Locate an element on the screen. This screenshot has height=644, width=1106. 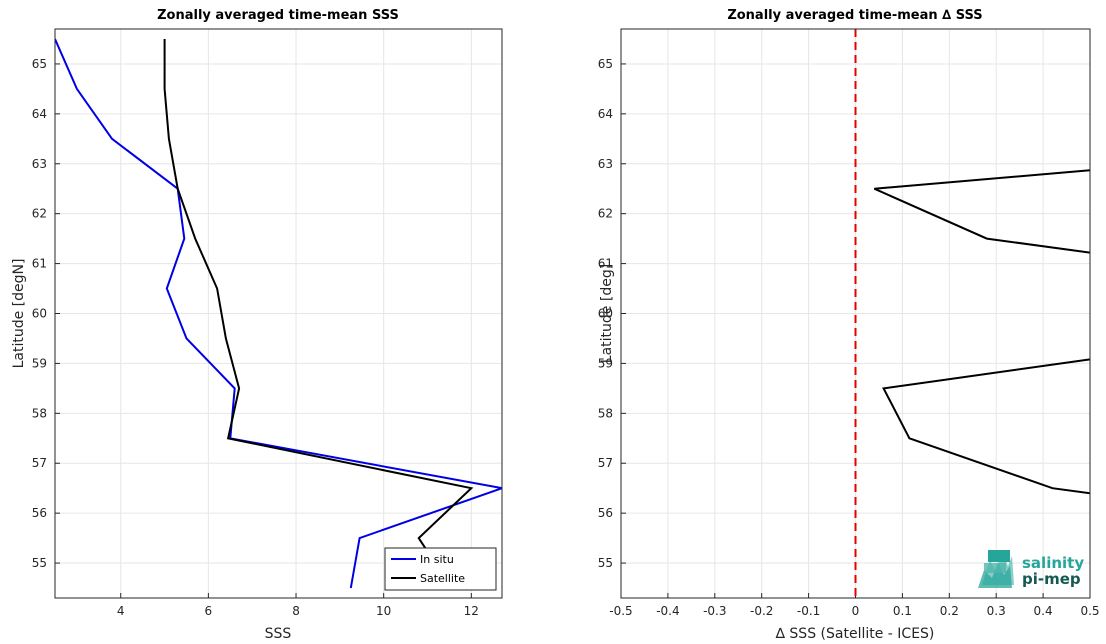
logo-mark-icon is located at coordinates (996, 569).